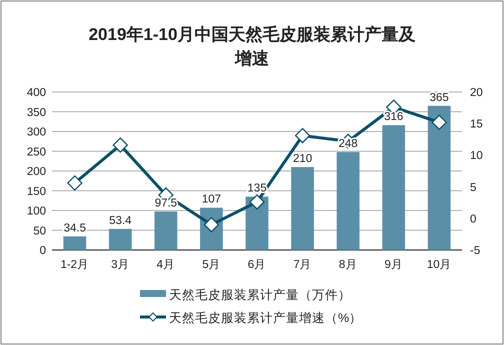 The image size is (504, 345). I want to click on x-tick-label: 8月, so click(348, 264).